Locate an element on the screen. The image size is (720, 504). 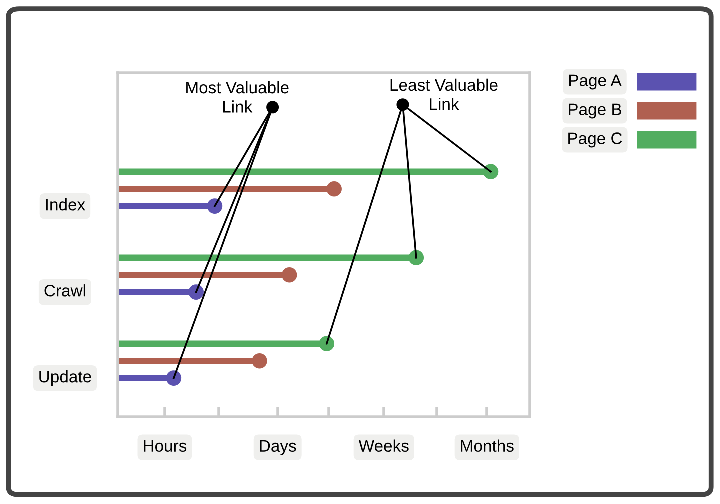
text: Hours is located at coordinates (165, 446).